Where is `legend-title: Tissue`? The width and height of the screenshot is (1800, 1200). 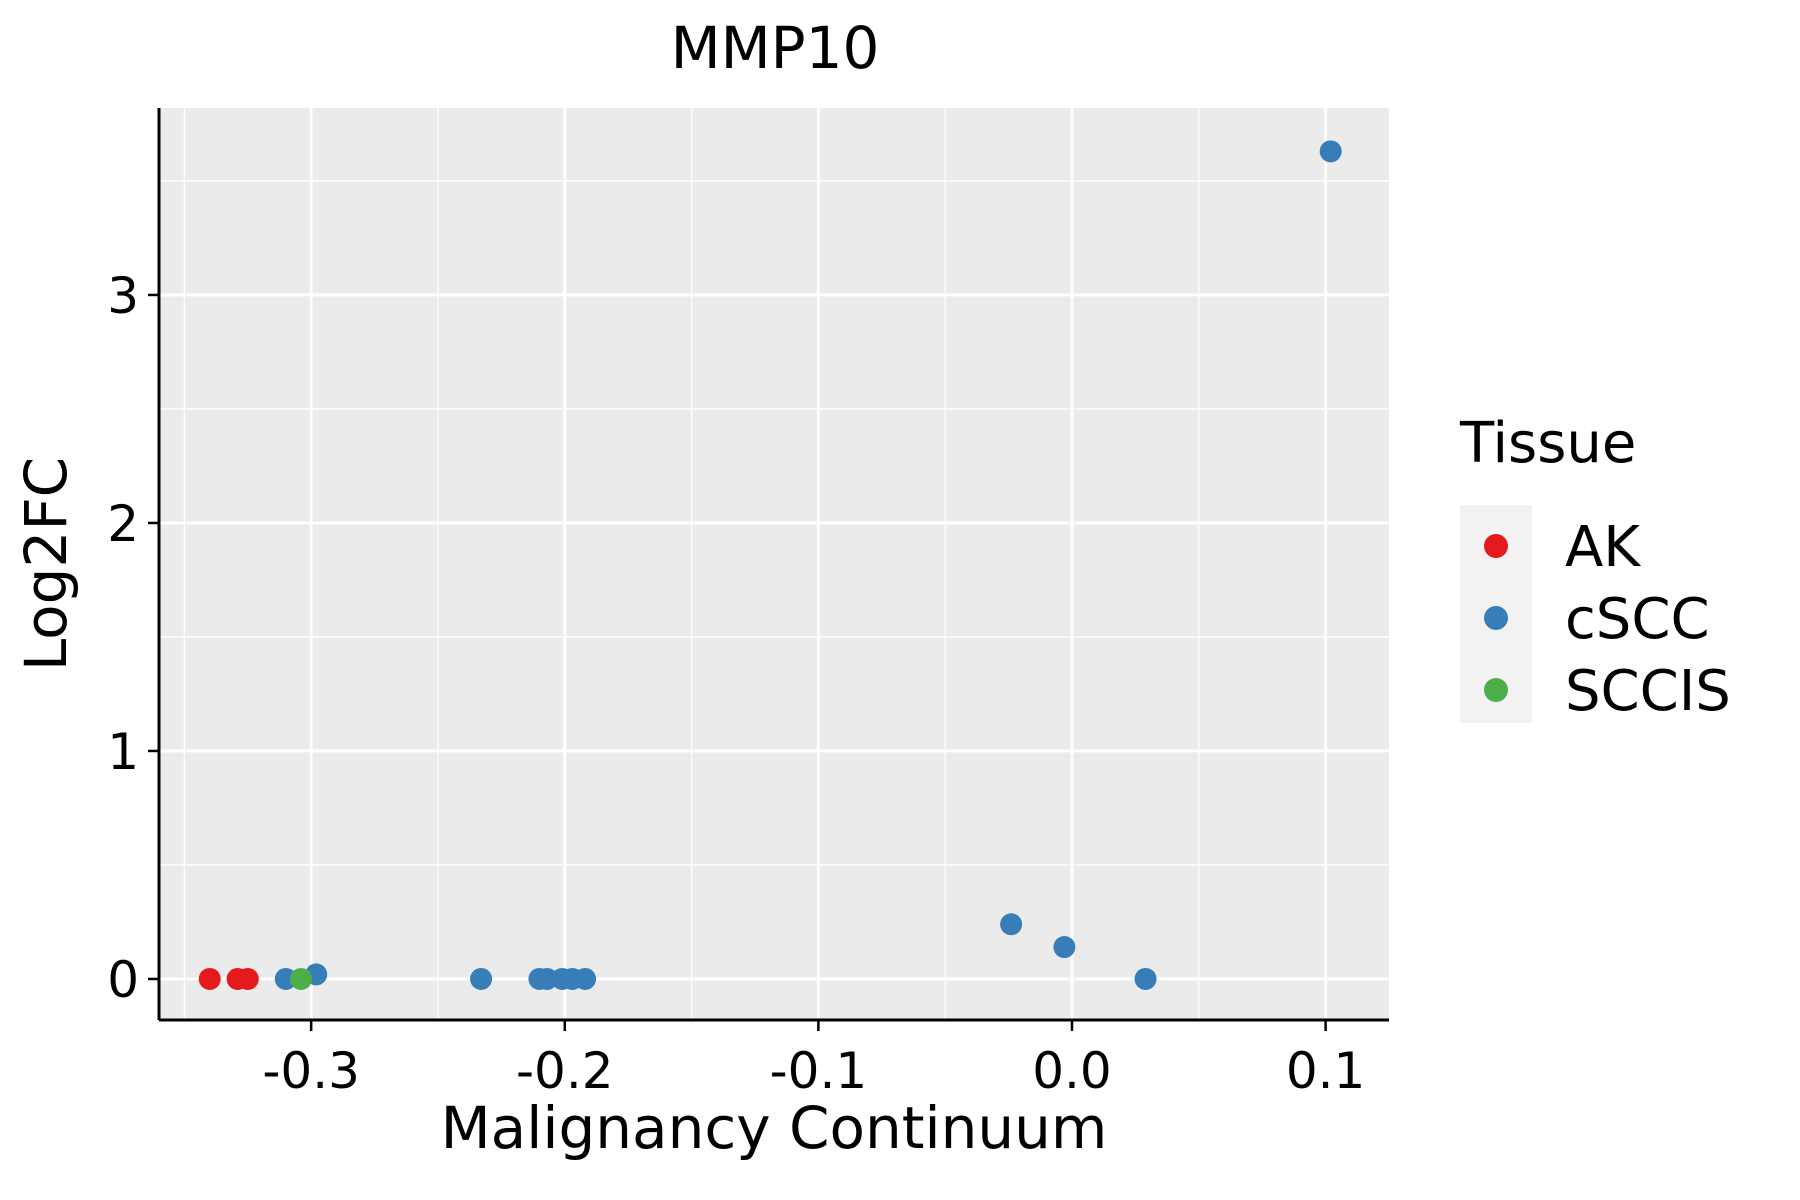
legend-title: Tissue is located at coordinates (1547, 443).